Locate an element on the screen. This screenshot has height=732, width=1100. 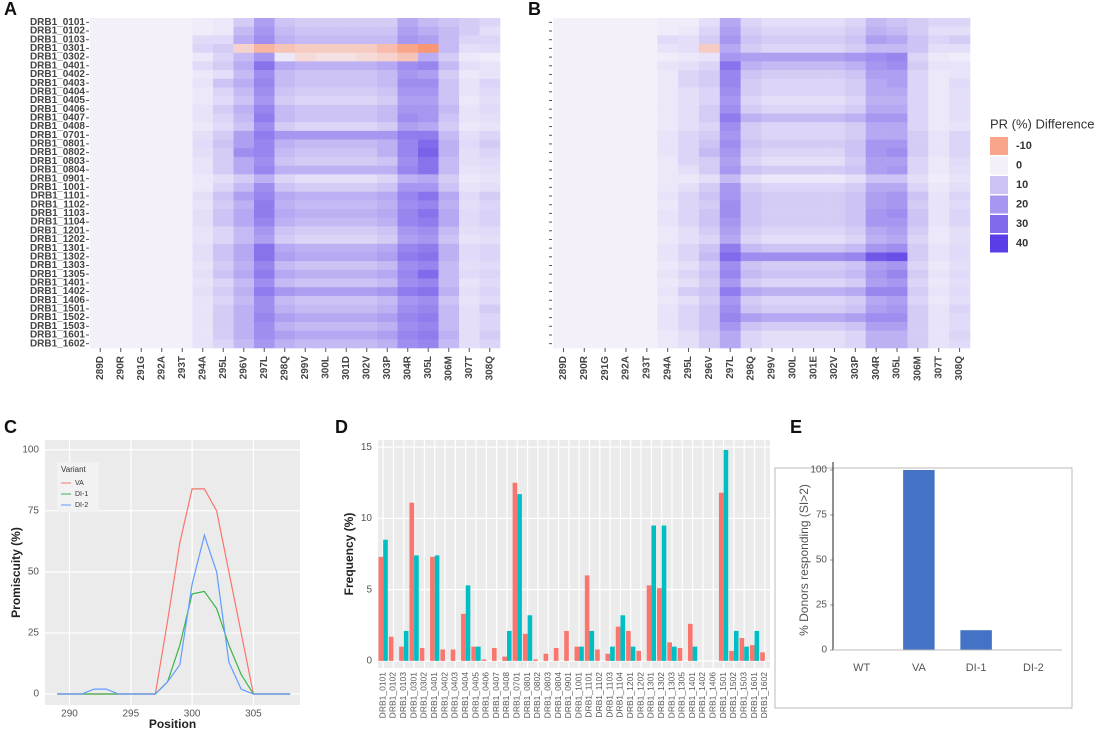
row-label: DRB1_1303 is located at coordinates (57, 265).